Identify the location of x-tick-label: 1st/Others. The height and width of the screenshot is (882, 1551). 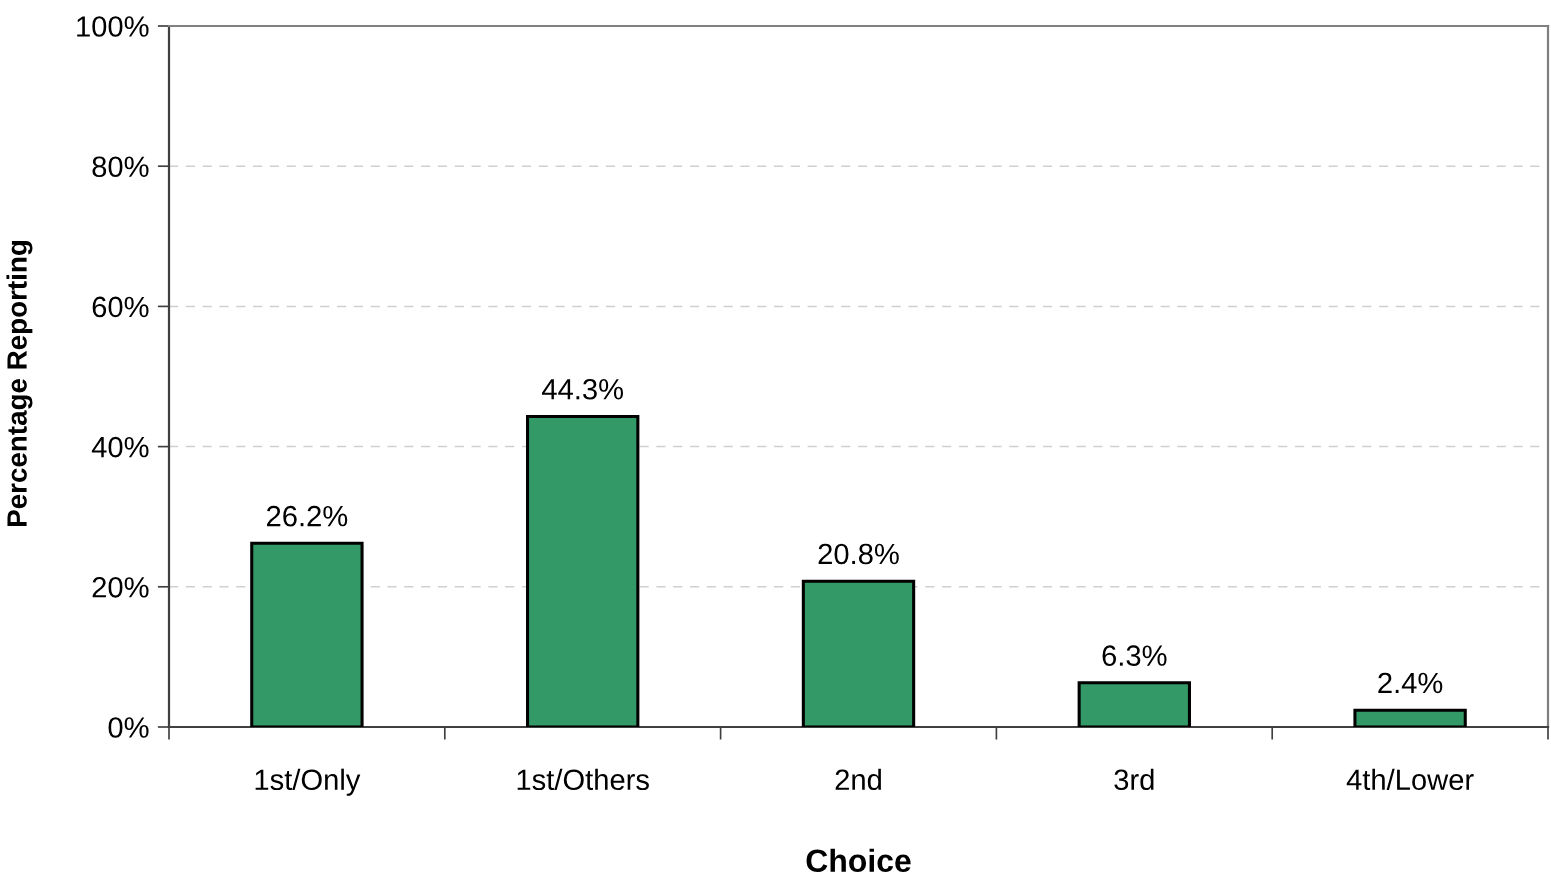
(583, 779).